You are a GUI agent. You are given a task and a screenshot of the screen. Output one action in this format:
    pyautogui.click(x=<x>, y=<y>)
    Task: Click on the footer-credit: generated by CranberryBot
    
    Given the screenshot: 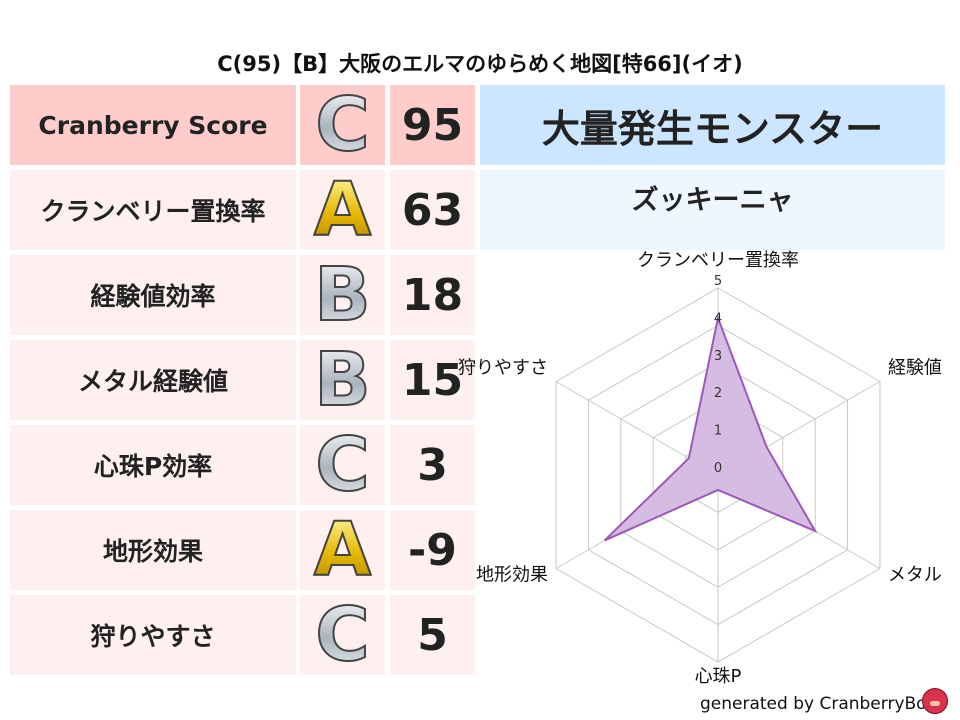 What is the action you would take?
    pyautogui.click(x=817, y=704)
    